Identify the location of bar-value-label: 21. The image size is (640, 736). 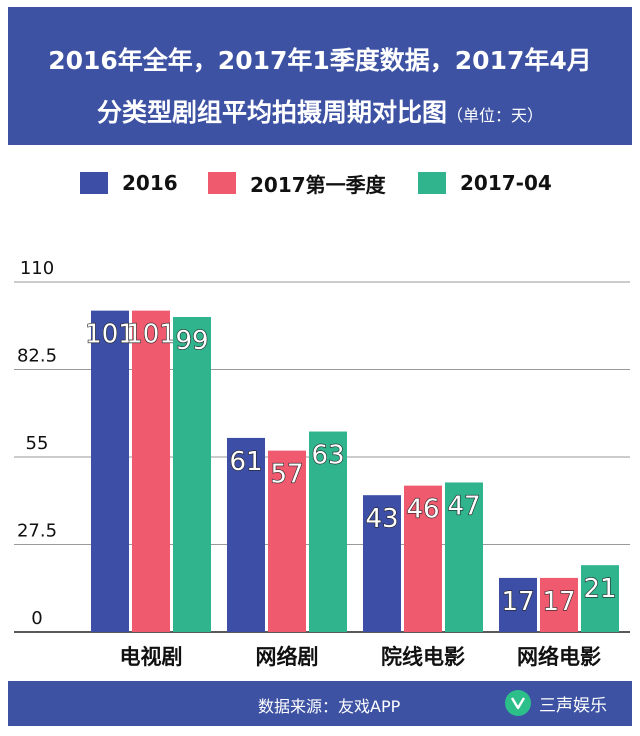
(599, 589).